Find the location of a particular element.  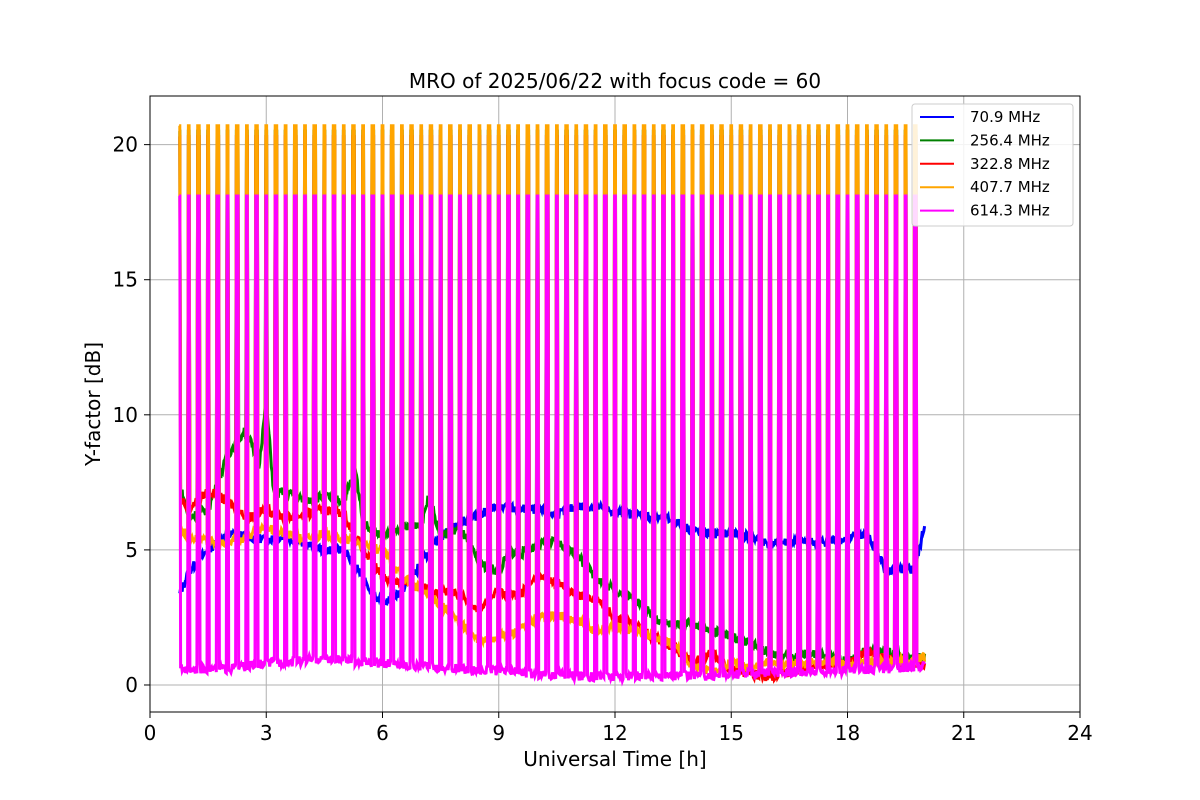

legend-label: 614.3 MHz is located at coordinates (1010, 211).